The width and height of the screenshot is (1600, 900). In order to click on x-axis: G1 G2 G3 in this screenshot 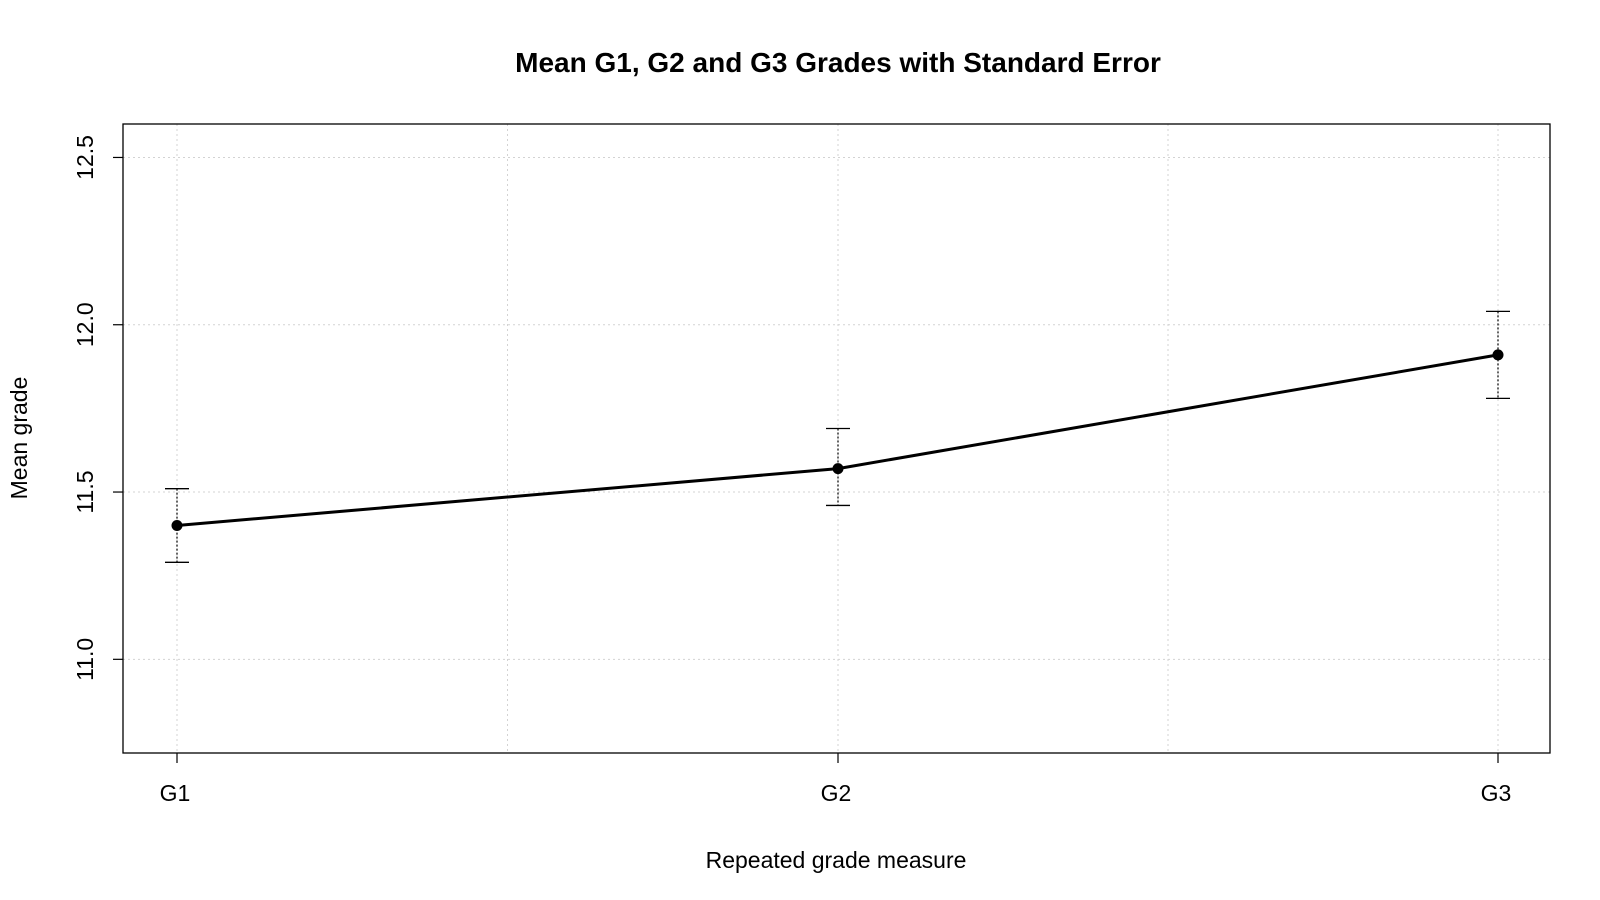, I will do `click(836, 779)`.